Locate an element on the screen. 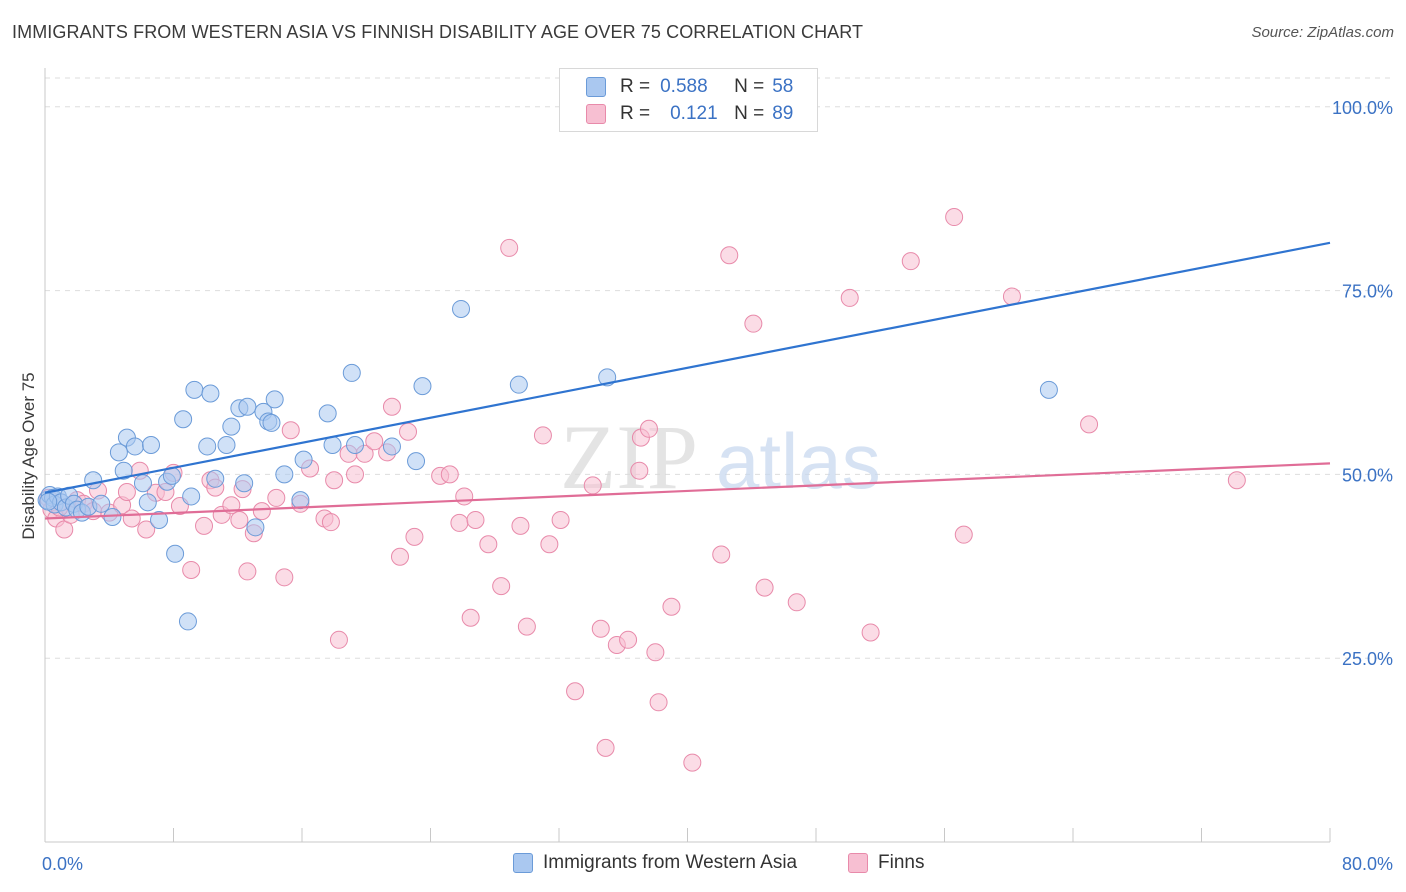  watermark-atlas: atlas is located at coordinates (798, 461).